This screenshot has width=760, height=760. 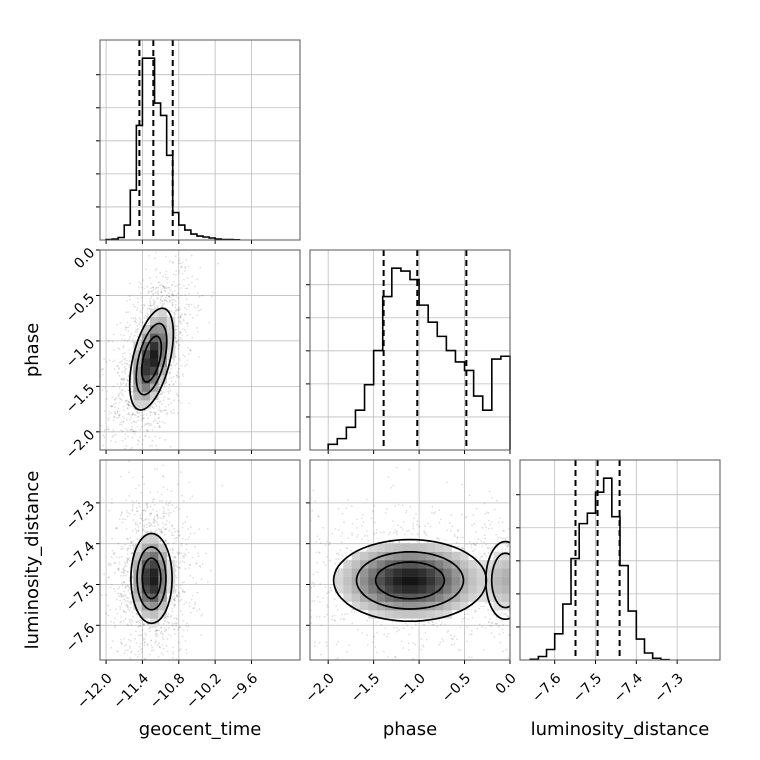 I want to click on y-tick-labels-luminosity_distance: −7.6−7.5−7.4−7.3, so click(x=80, y=577).